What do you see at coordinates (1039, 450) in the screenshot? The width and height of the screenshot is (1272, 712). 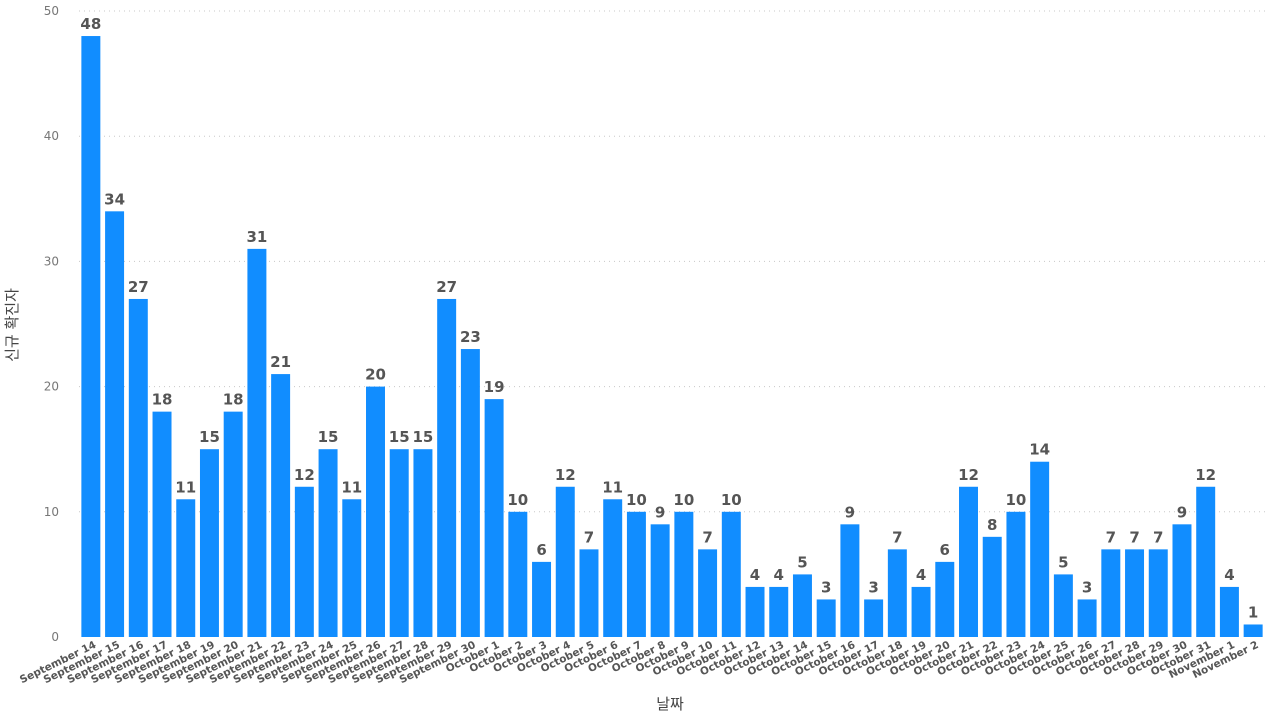 I see `data-label: 14` at bounding box center [1039, 450].